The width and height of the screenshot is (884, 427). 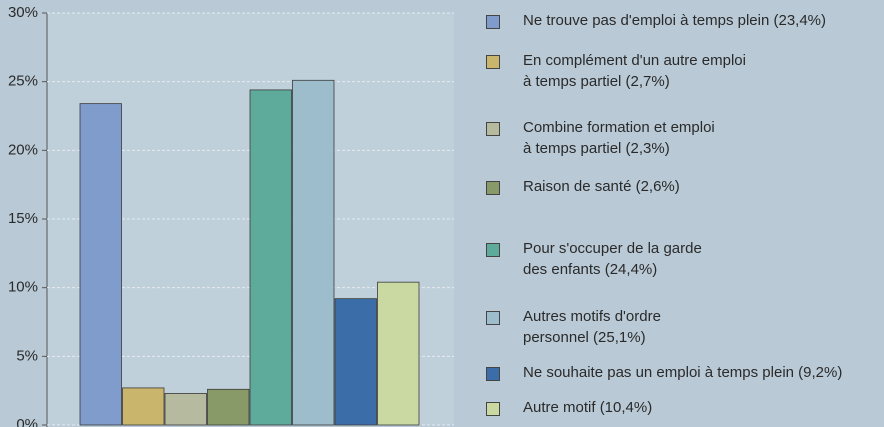 I want to click on y-tick-label: 5%, so click(x=27, y=355).